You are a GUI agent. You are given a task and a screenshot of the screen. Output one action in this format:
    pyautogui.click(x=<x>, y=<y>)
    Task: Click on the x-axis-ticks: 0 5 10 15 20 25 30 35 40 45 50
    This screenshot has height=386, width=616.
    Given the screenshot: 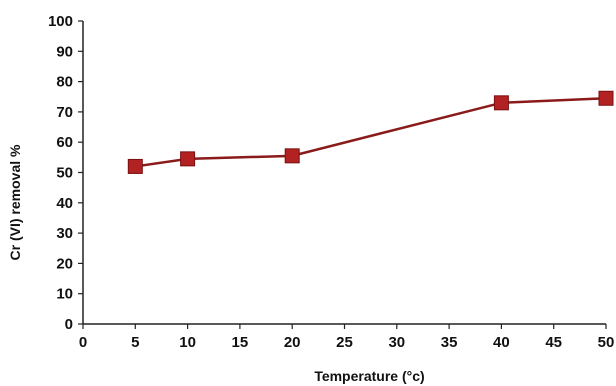 What is the action you would take?
    pyautogui.click(x=347, y=337)
    